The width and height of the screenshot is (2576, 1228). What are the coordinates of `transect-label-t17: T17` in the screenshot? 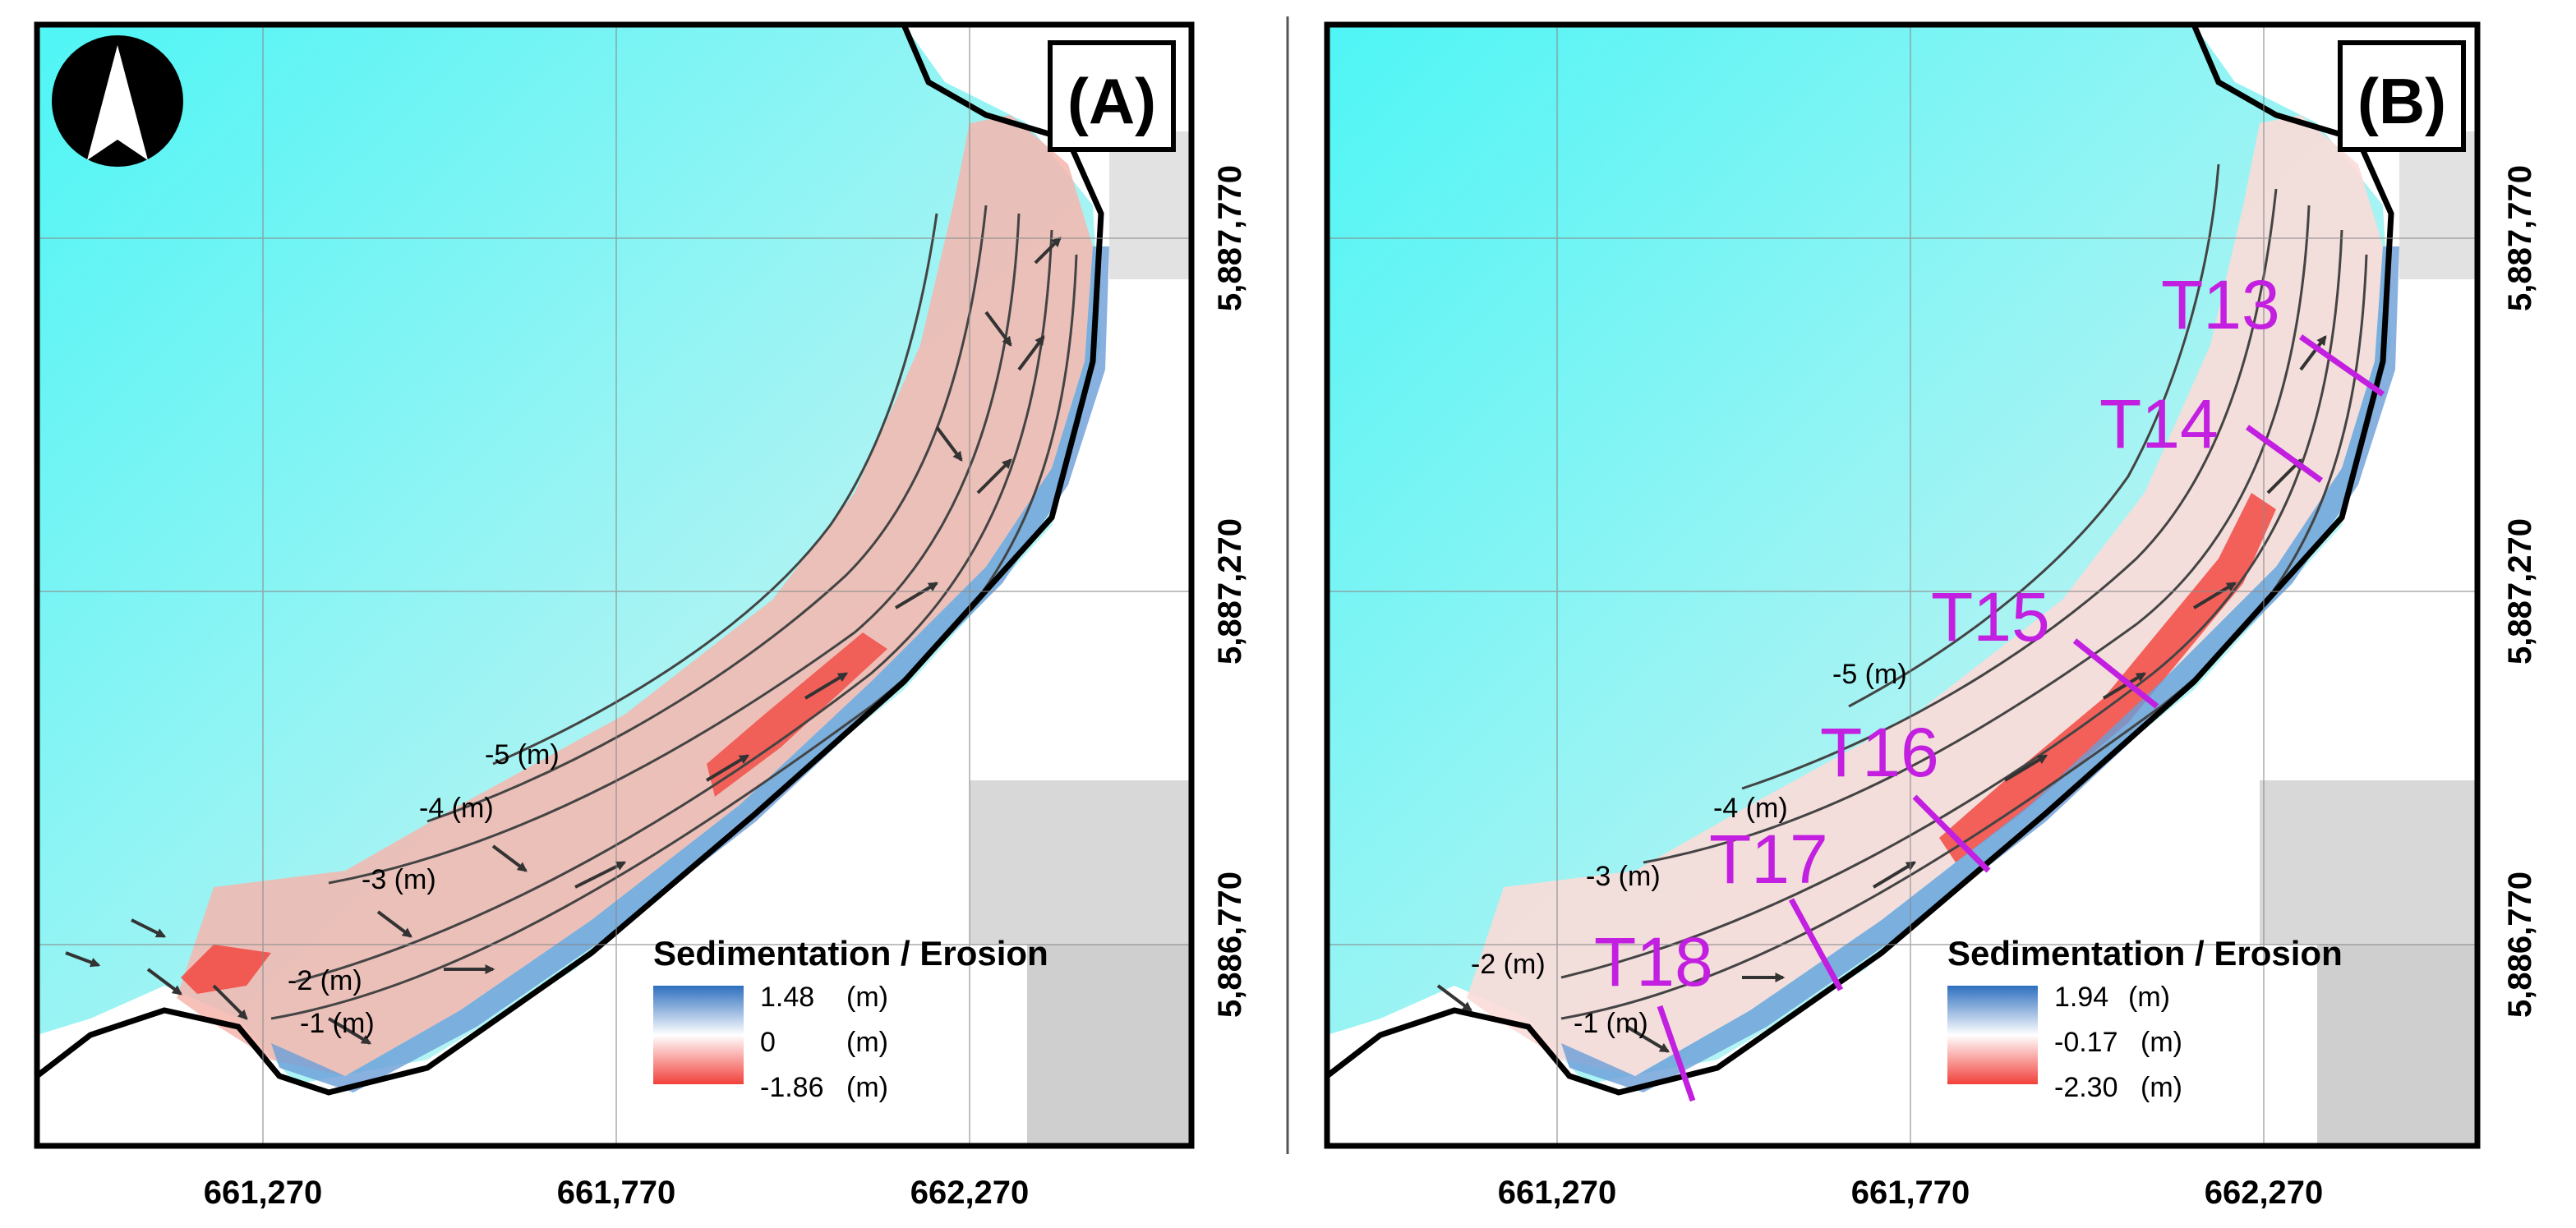 It's located at (1768, 859).